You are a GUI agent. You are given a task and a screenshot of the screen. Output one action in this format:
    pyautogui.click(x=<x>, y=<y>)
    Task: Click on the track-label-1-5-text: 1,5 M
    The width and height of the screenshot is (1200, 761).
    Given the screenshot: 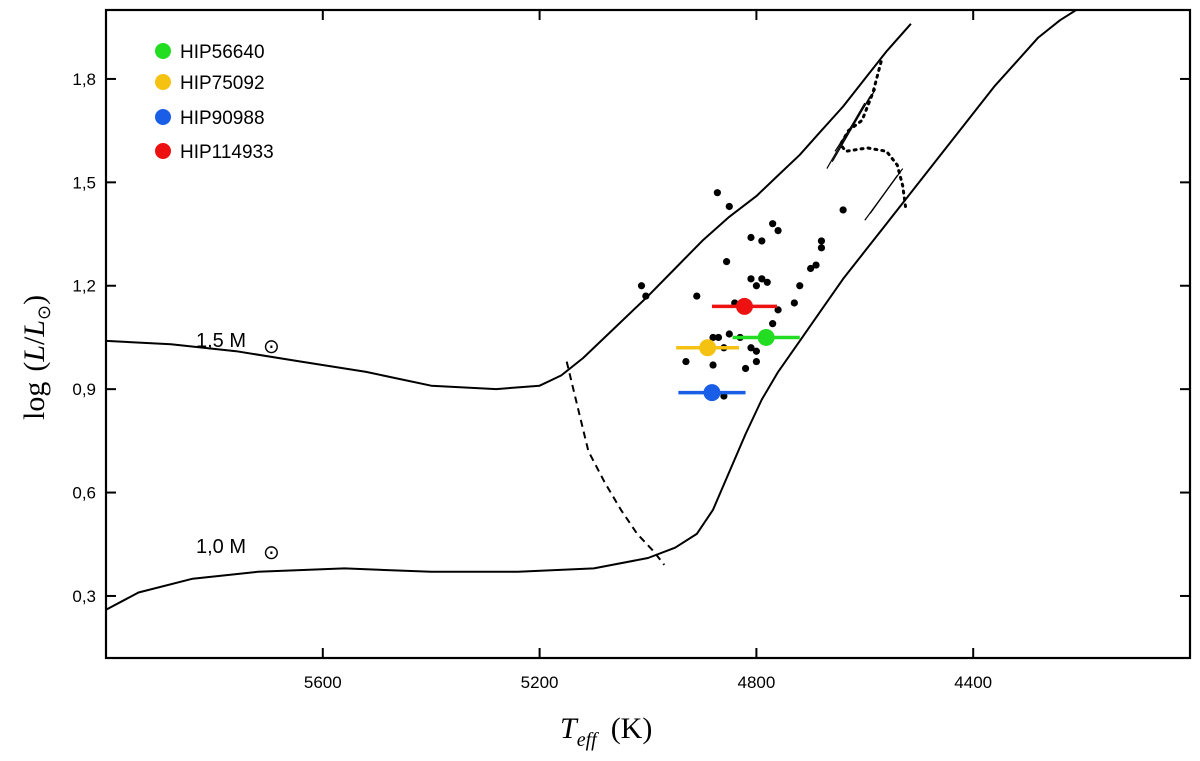 What is the action you would take?
    pyautogui.click(x=221, y=341)
    